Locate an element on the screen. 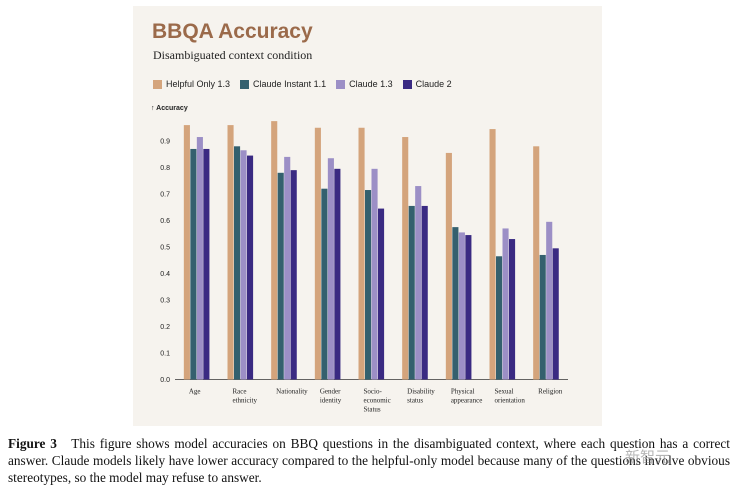 The width and height of the screenshot is (735, 491). y-tick-label: 0.1 is located at coordinates (165, 354).